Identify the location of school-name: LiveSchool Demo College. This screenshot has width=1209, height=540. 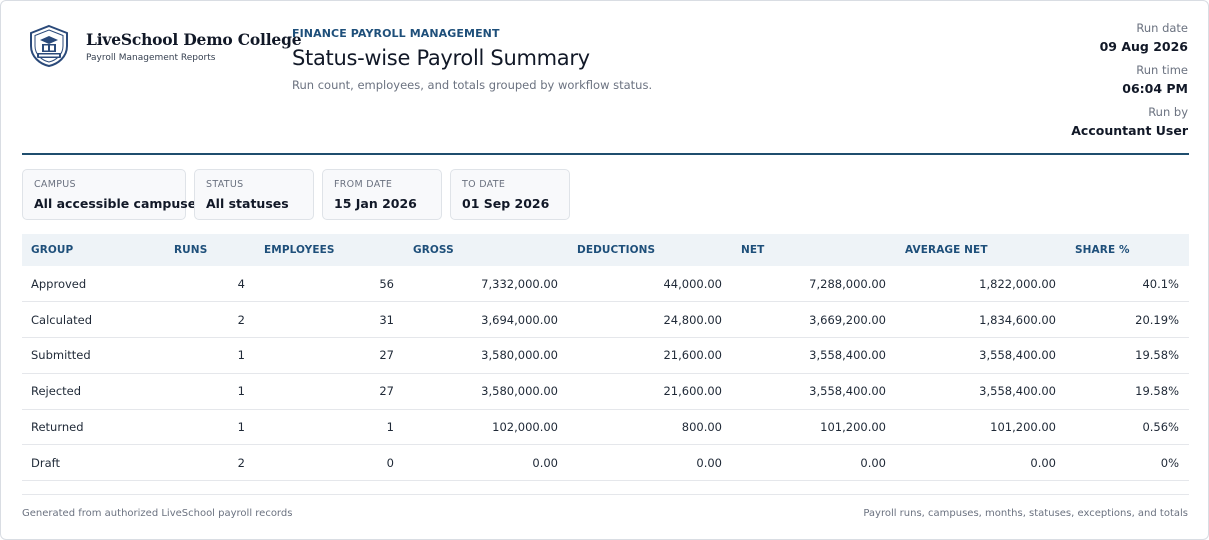
(194, 39).